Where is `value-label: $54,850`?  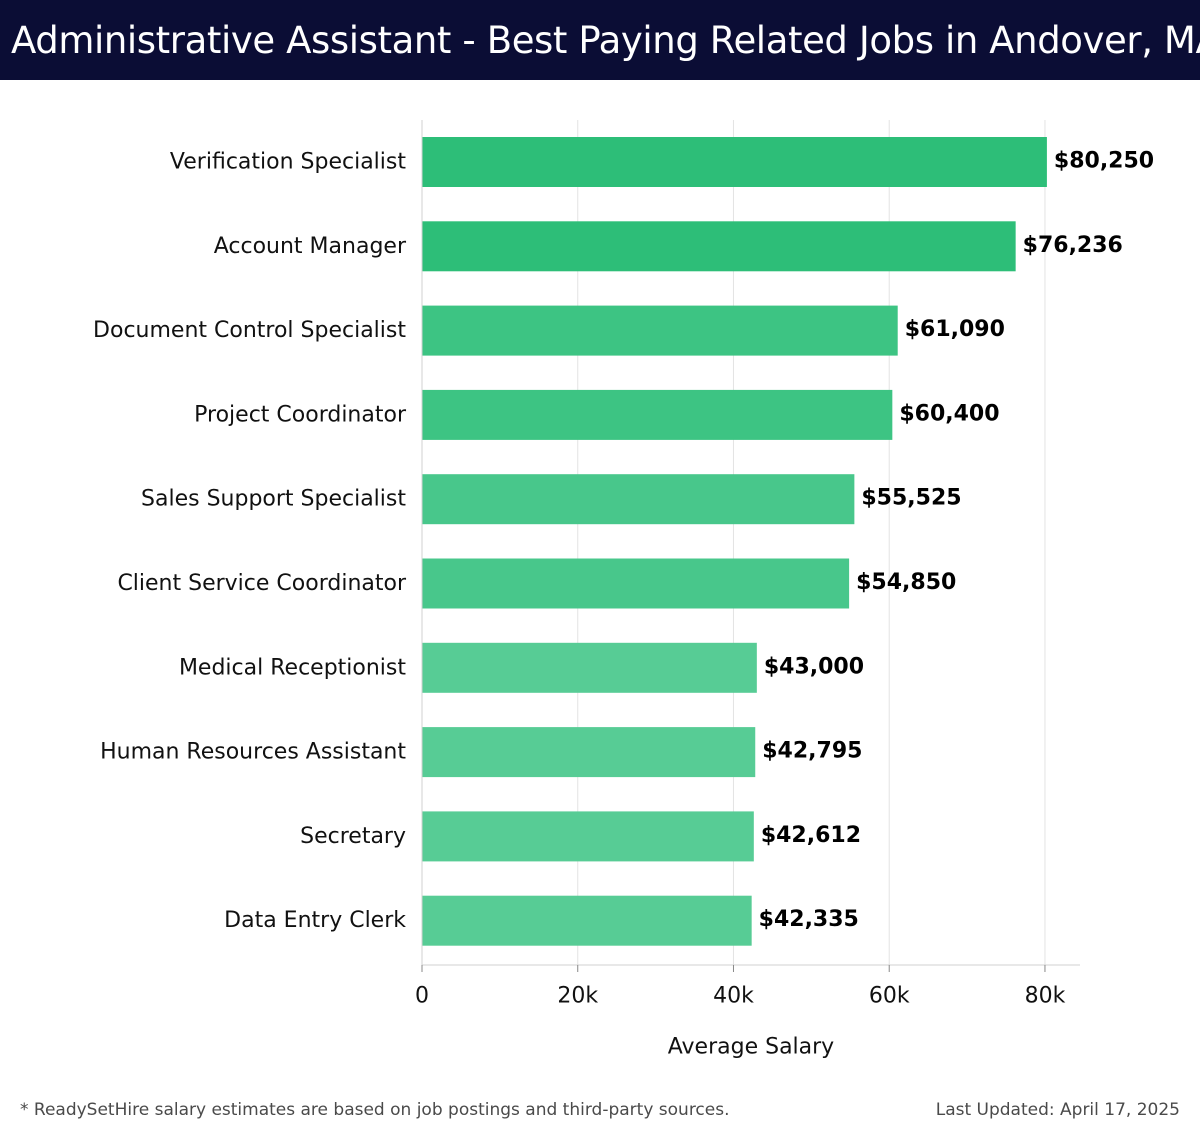
value-label: $54,850 is located at coordinates (906, 582).